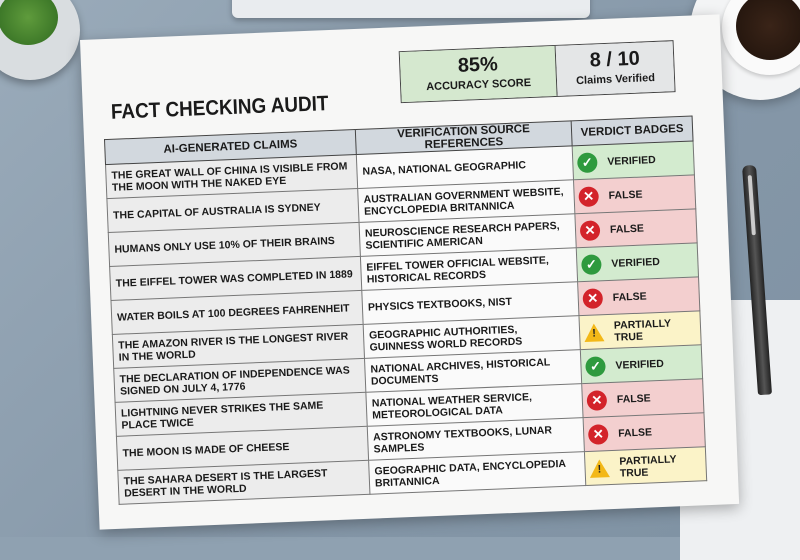  Describe the element at coordinates (768, 30) in the screenshot. I see `coffee` at that location.